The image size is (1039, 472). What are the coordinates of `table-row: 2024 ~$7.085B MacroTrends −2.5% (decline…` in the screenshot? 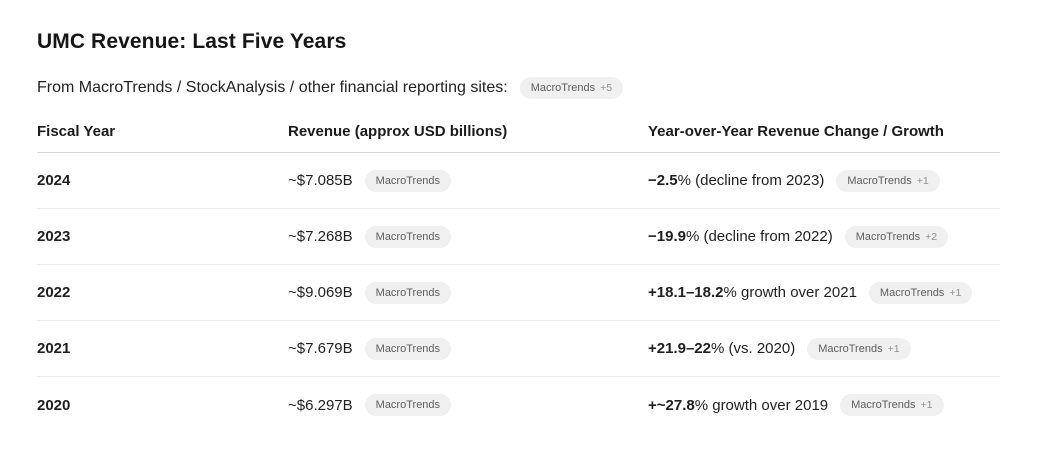 It's located at (518, 181).